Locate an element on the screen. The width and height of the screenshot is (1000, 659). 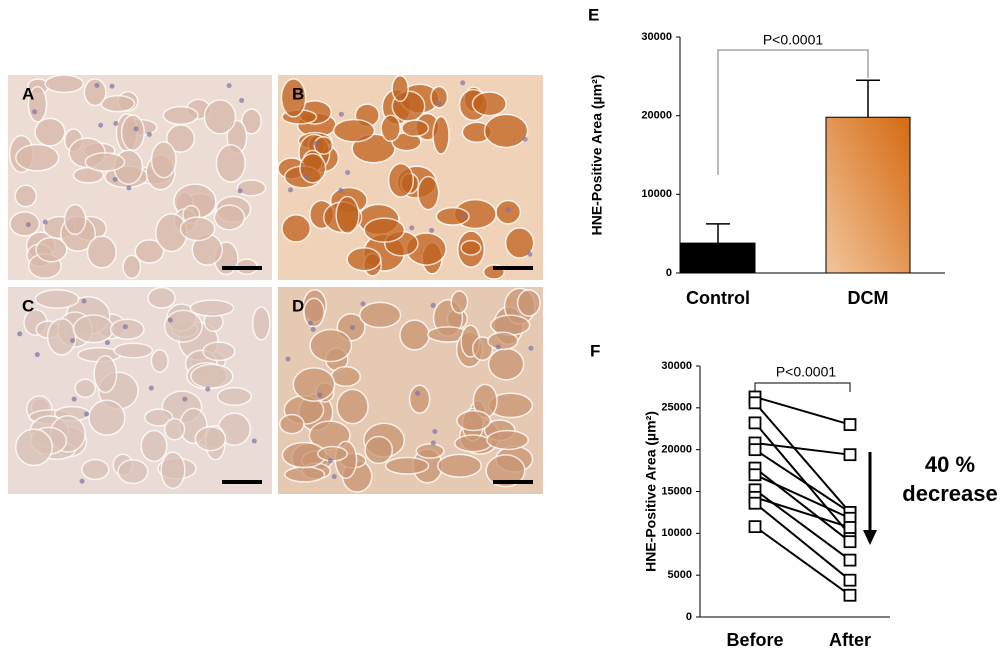
micrograph: A is located at coordinates (140, 177).